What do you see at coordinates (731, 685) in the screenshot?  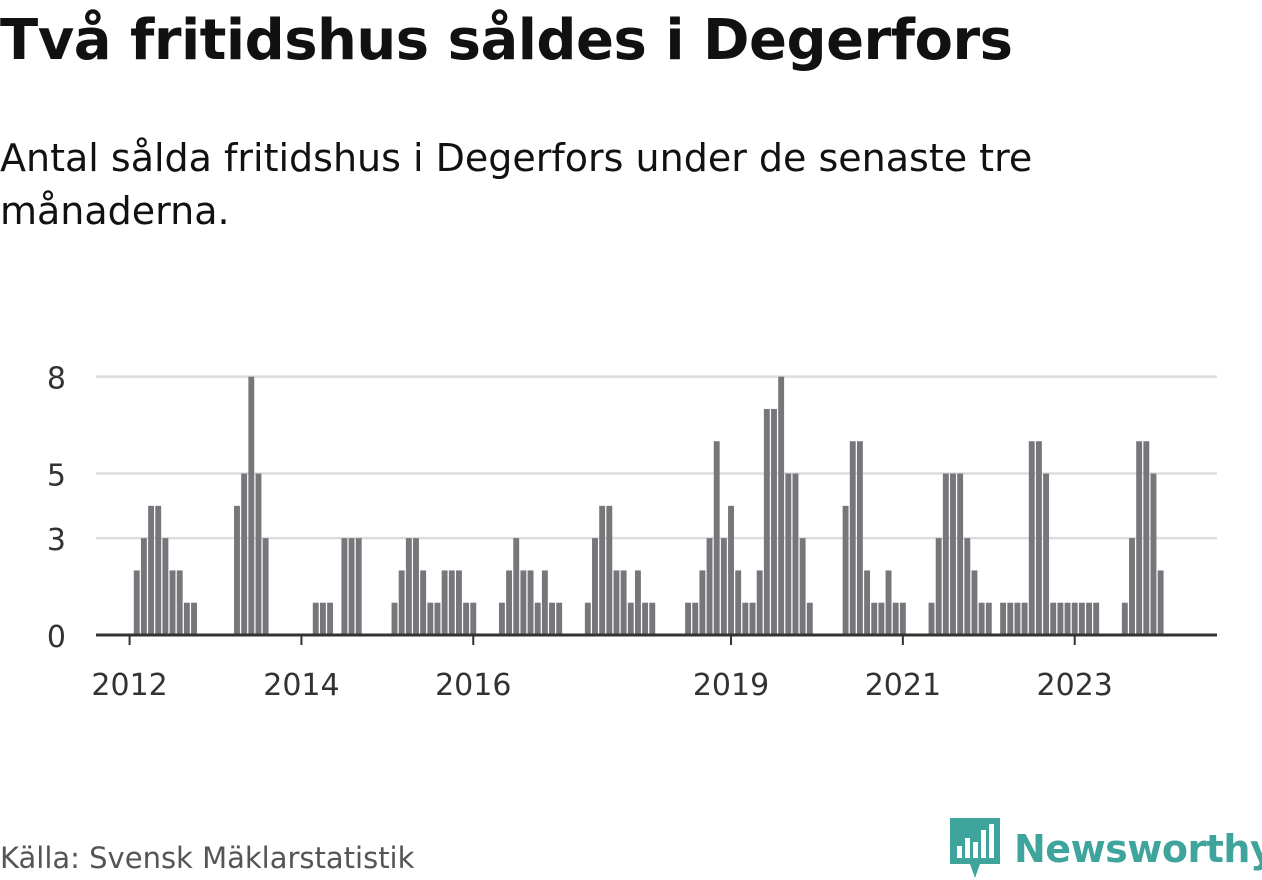 I see `x-tick-label: 2019` at bounding box center [731, 685].